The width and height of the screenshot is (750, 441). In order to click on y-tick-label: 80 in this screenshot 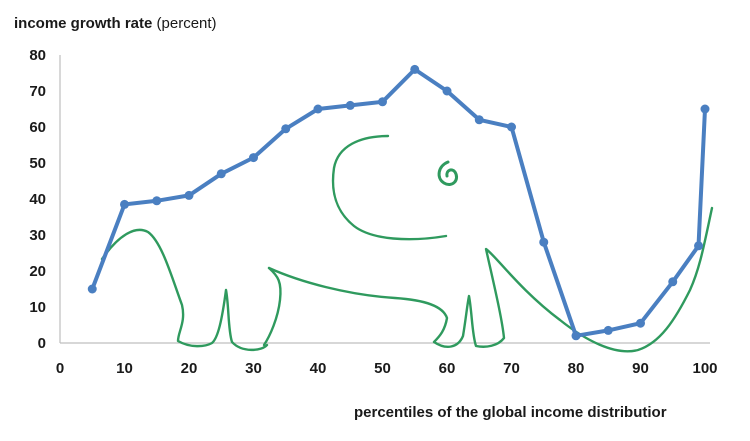, I will do `click(37, 55)`.